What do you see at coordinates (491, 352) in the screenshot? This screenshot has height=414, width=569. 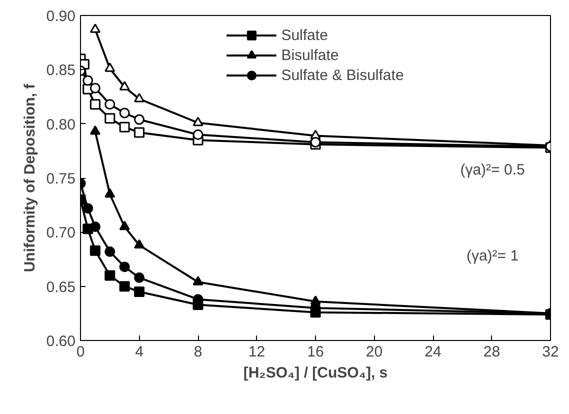 I see `x-tick-label: 28` at bounding box center [491, 352].